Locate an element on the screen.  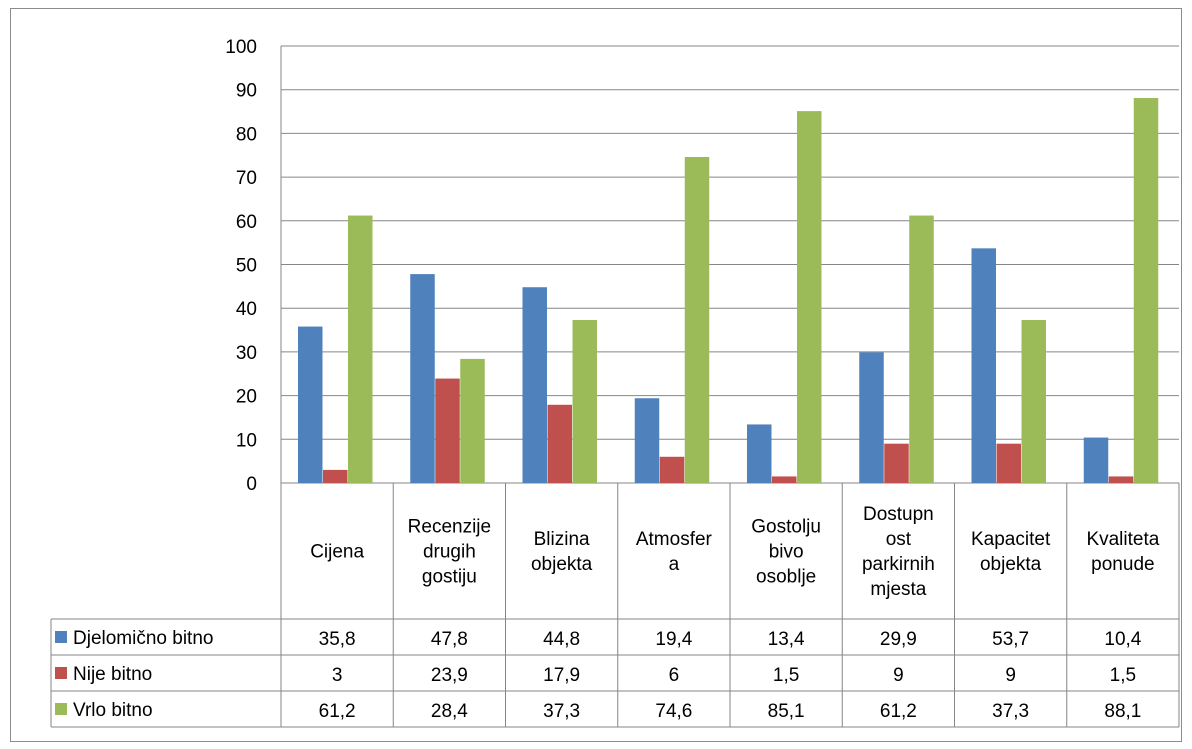
y-tick-label: 10 is located at coordinates (246, 440).